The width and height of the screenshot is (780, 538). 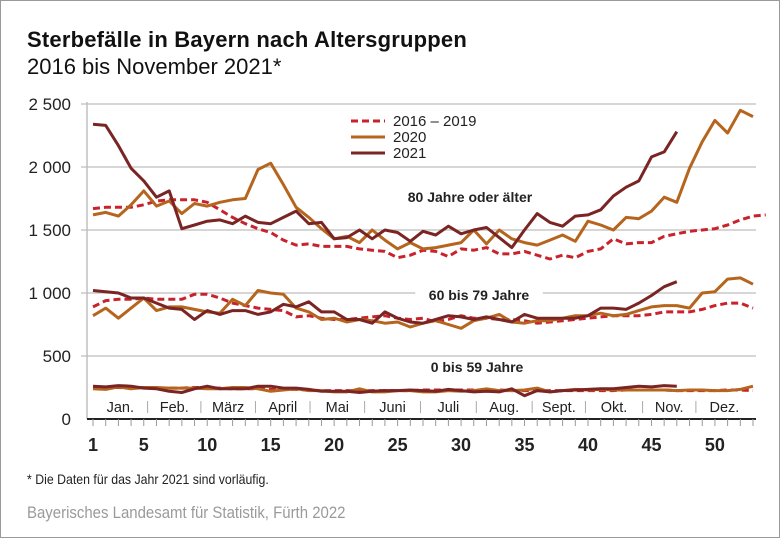 I want to click on x-tick-label: 10, so click(x=207, y=445).